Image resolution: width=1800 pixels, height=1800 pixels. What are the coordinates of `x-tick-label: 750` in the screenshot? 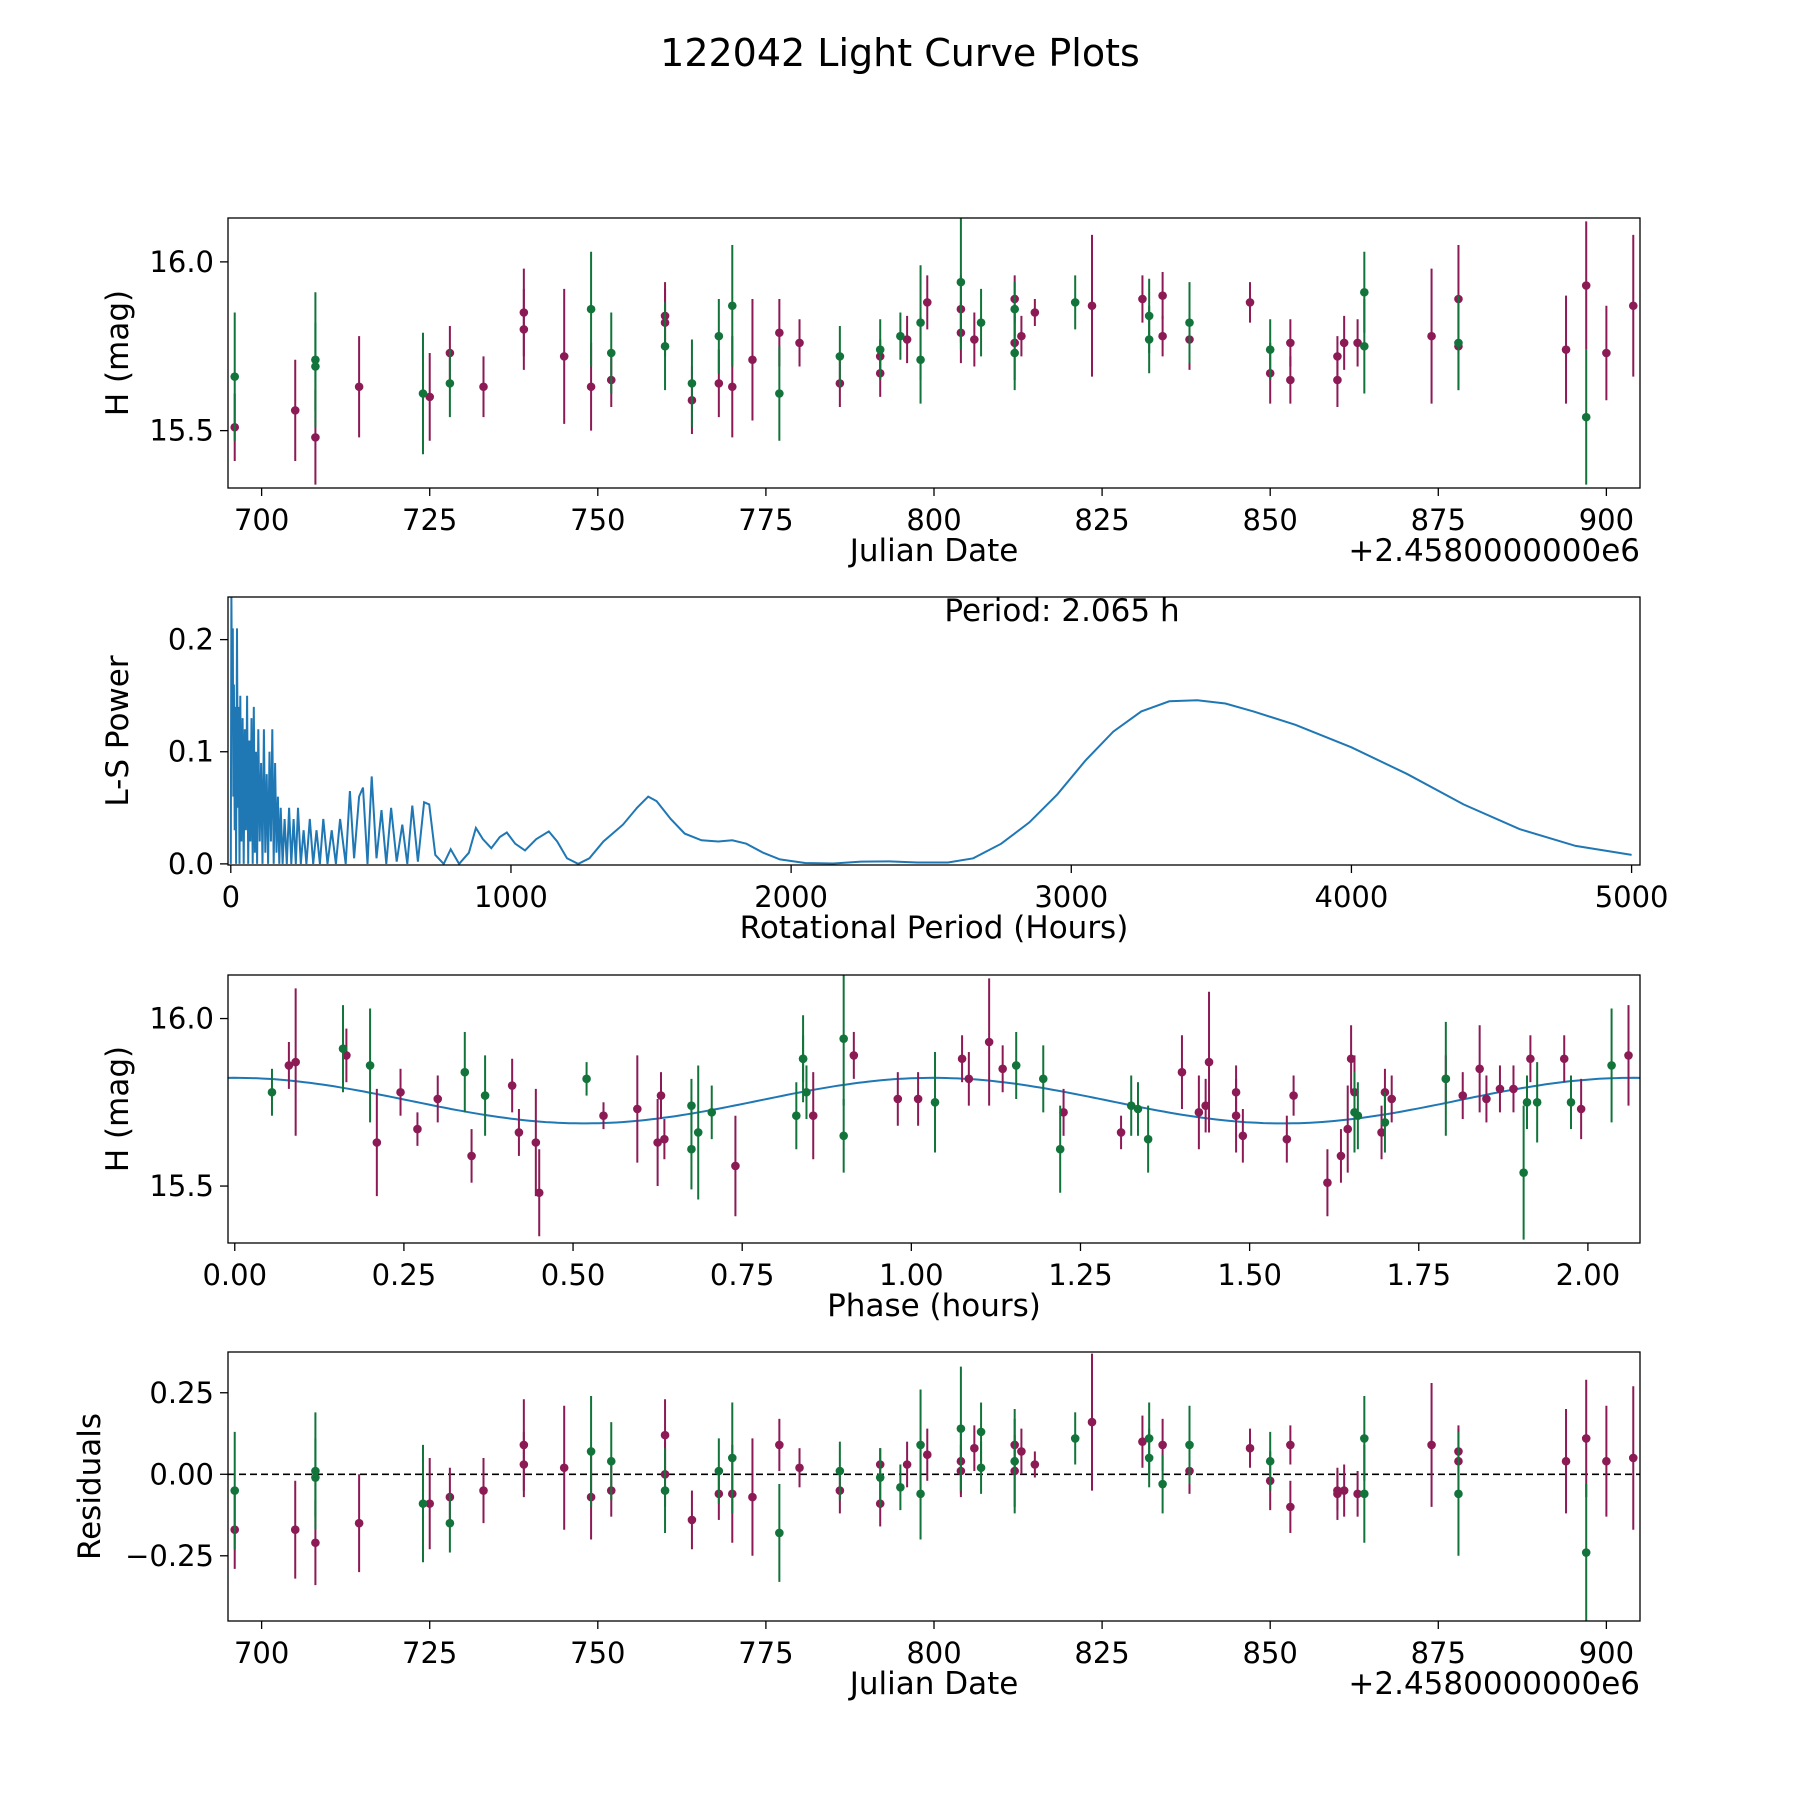 It's located at (597, 520).